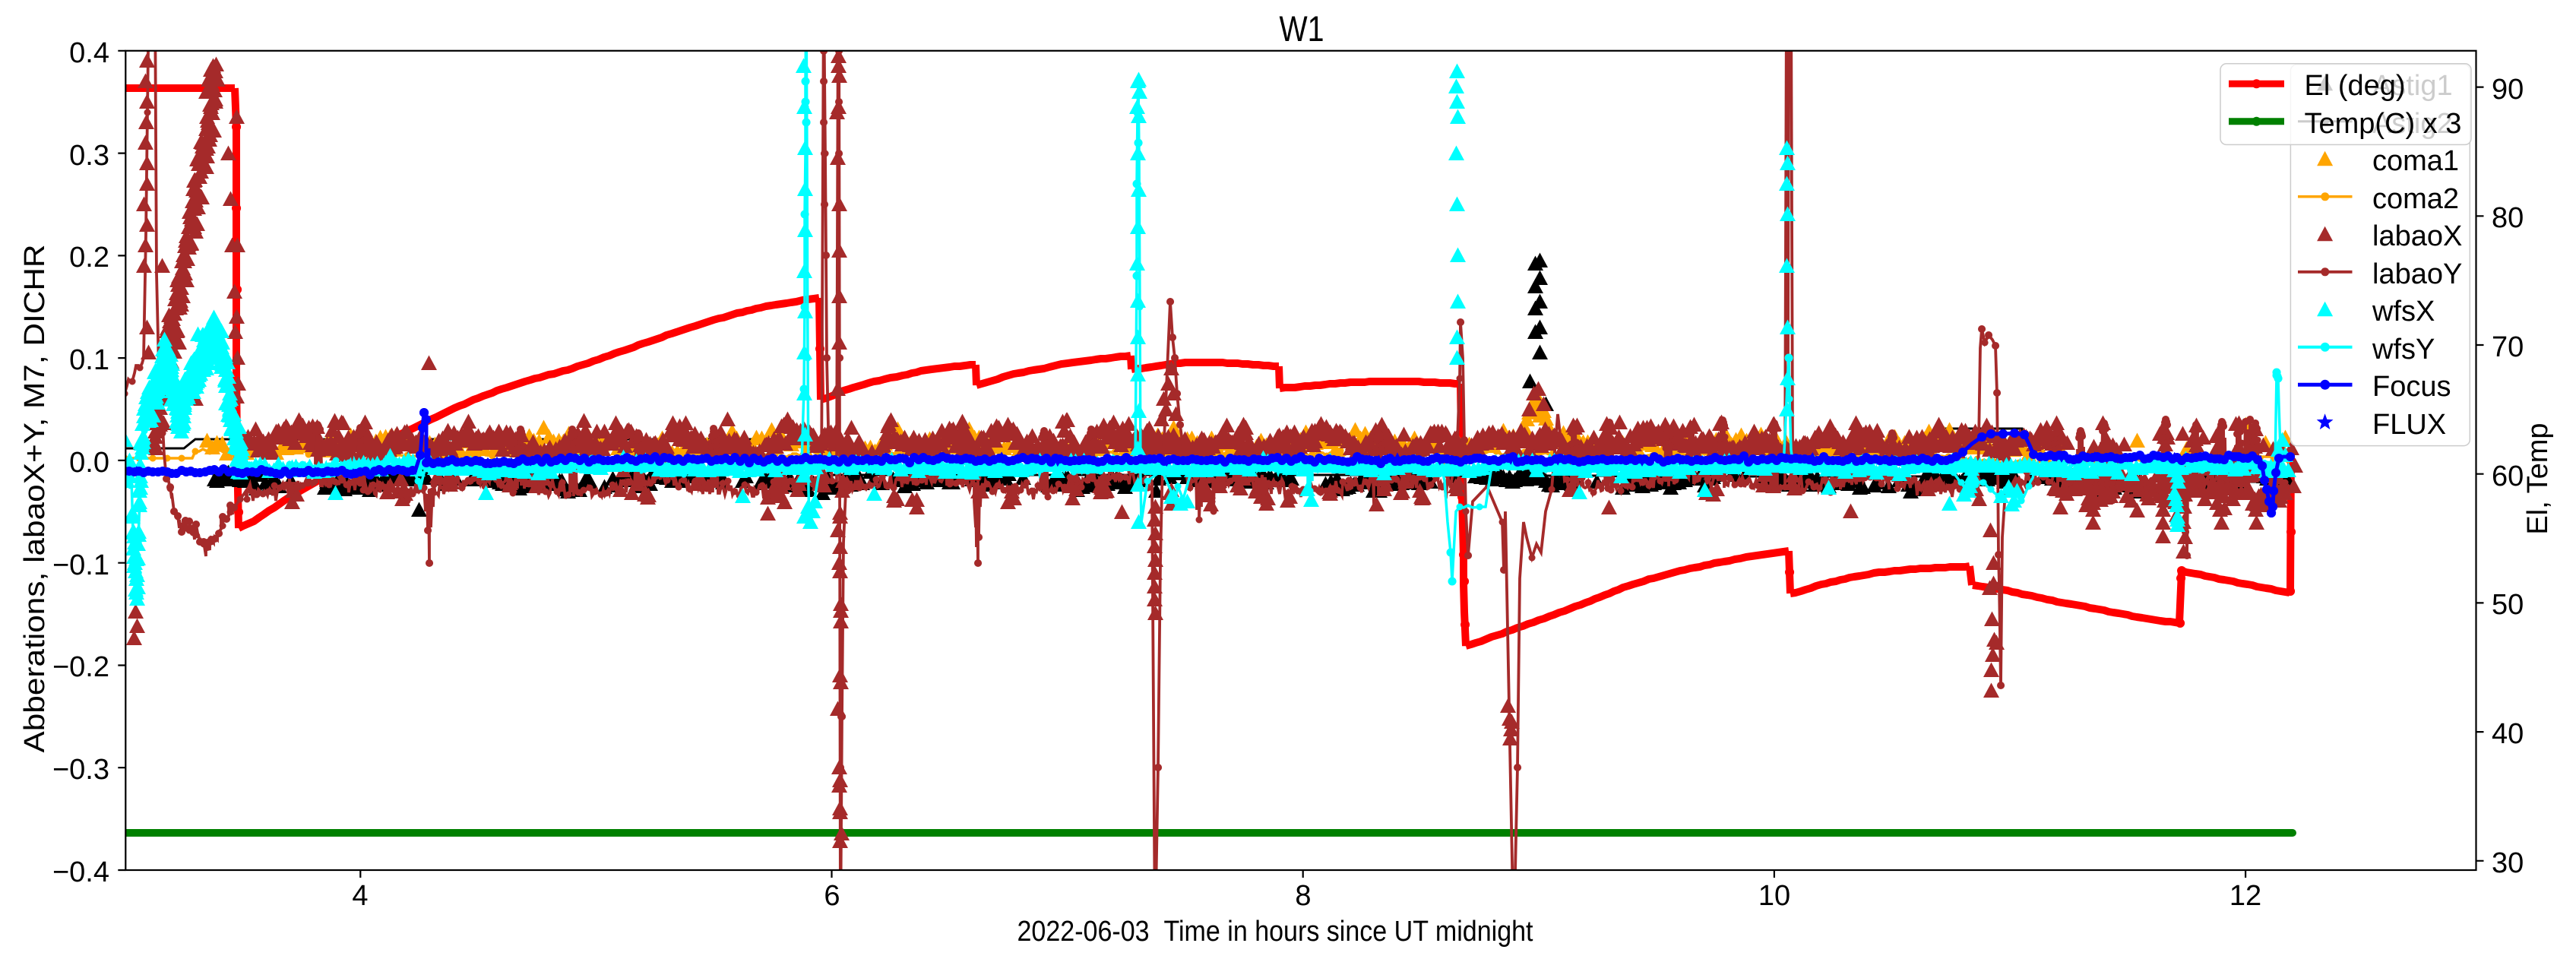 This screenshot has height=959, width=2576. I want to click on svg-text: coma1, so click(2415, 161).